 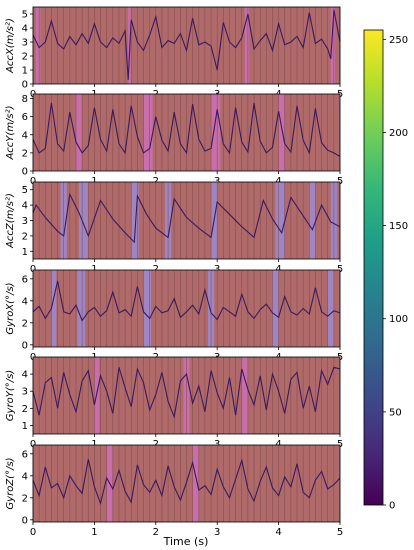 I want to click on colorbar-tick-label: 150, so click(x=398, y=226).